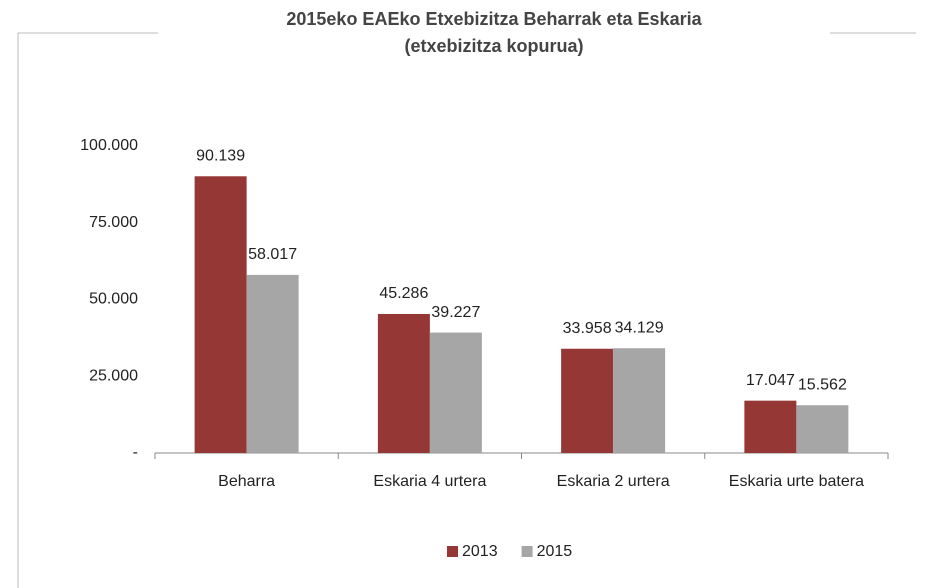  Describe the element at coordinates (113, 222) in the screenshot. I see `y-tick-label: 75.000` at that location.